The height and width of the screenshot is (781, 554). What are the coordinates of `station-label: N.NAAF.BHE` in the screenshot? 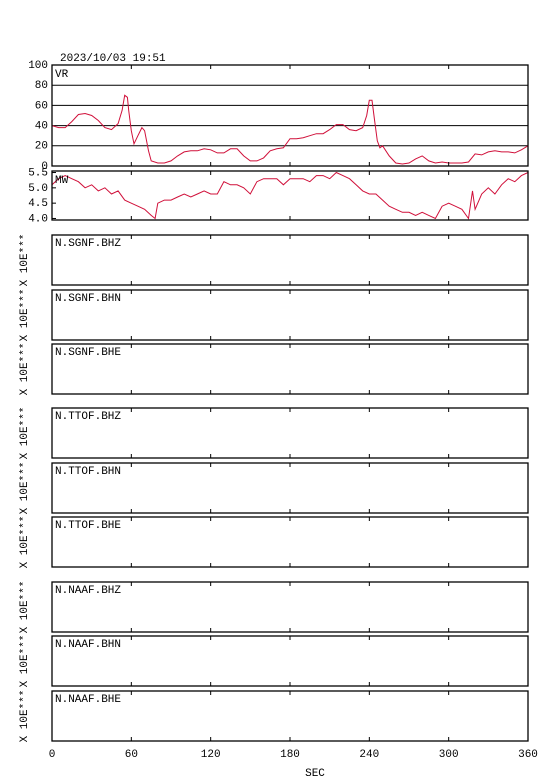 It's located at (88, 700).